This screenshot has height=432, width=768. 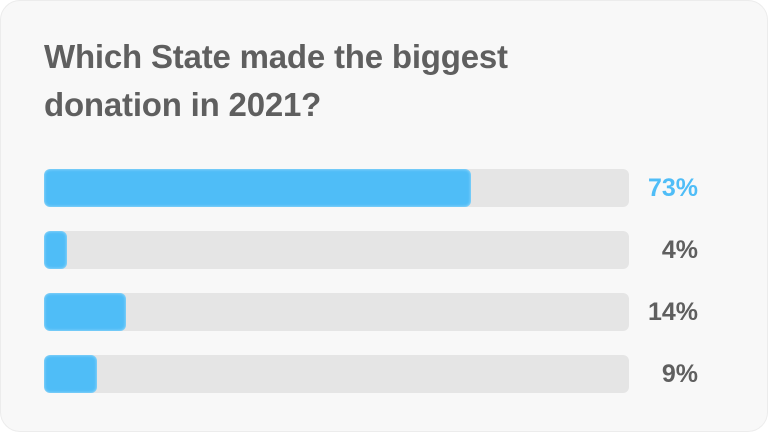 I want to click on poll-option-percent: 14%, so click(x=672, y=312).